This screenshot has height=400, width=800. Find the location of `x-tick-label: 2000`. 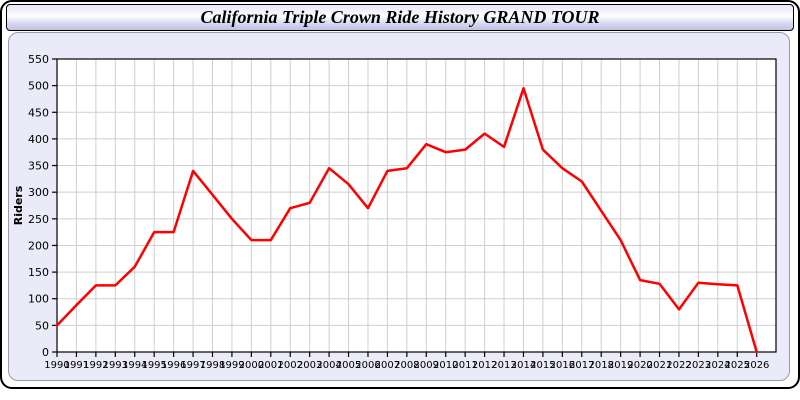

x-tick-label: 2000 is located at coordinates (251, 365).